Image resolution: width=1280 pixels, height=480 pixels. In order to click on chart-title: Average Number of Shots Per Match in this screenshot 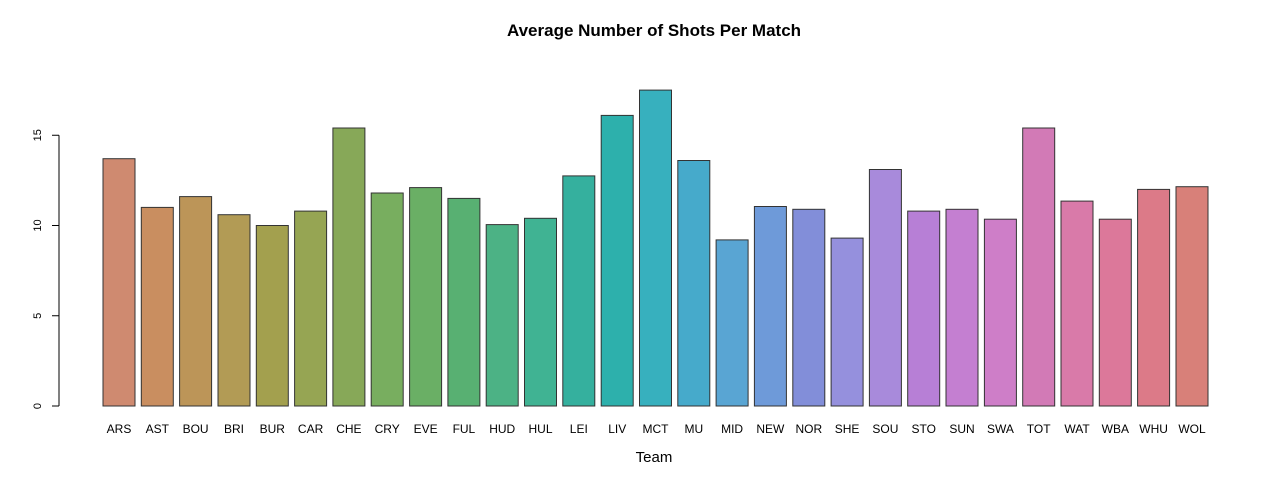, I will do `click(654, 30)`.